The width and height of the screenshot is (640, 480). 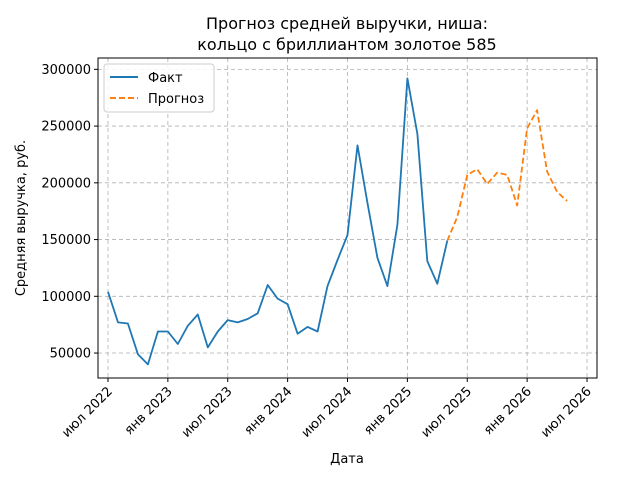 What do you see at coordinates (176, 99) in the screenshot?
I see `legend-forecast-label: Прогноз` at bounding box center [176, 99].